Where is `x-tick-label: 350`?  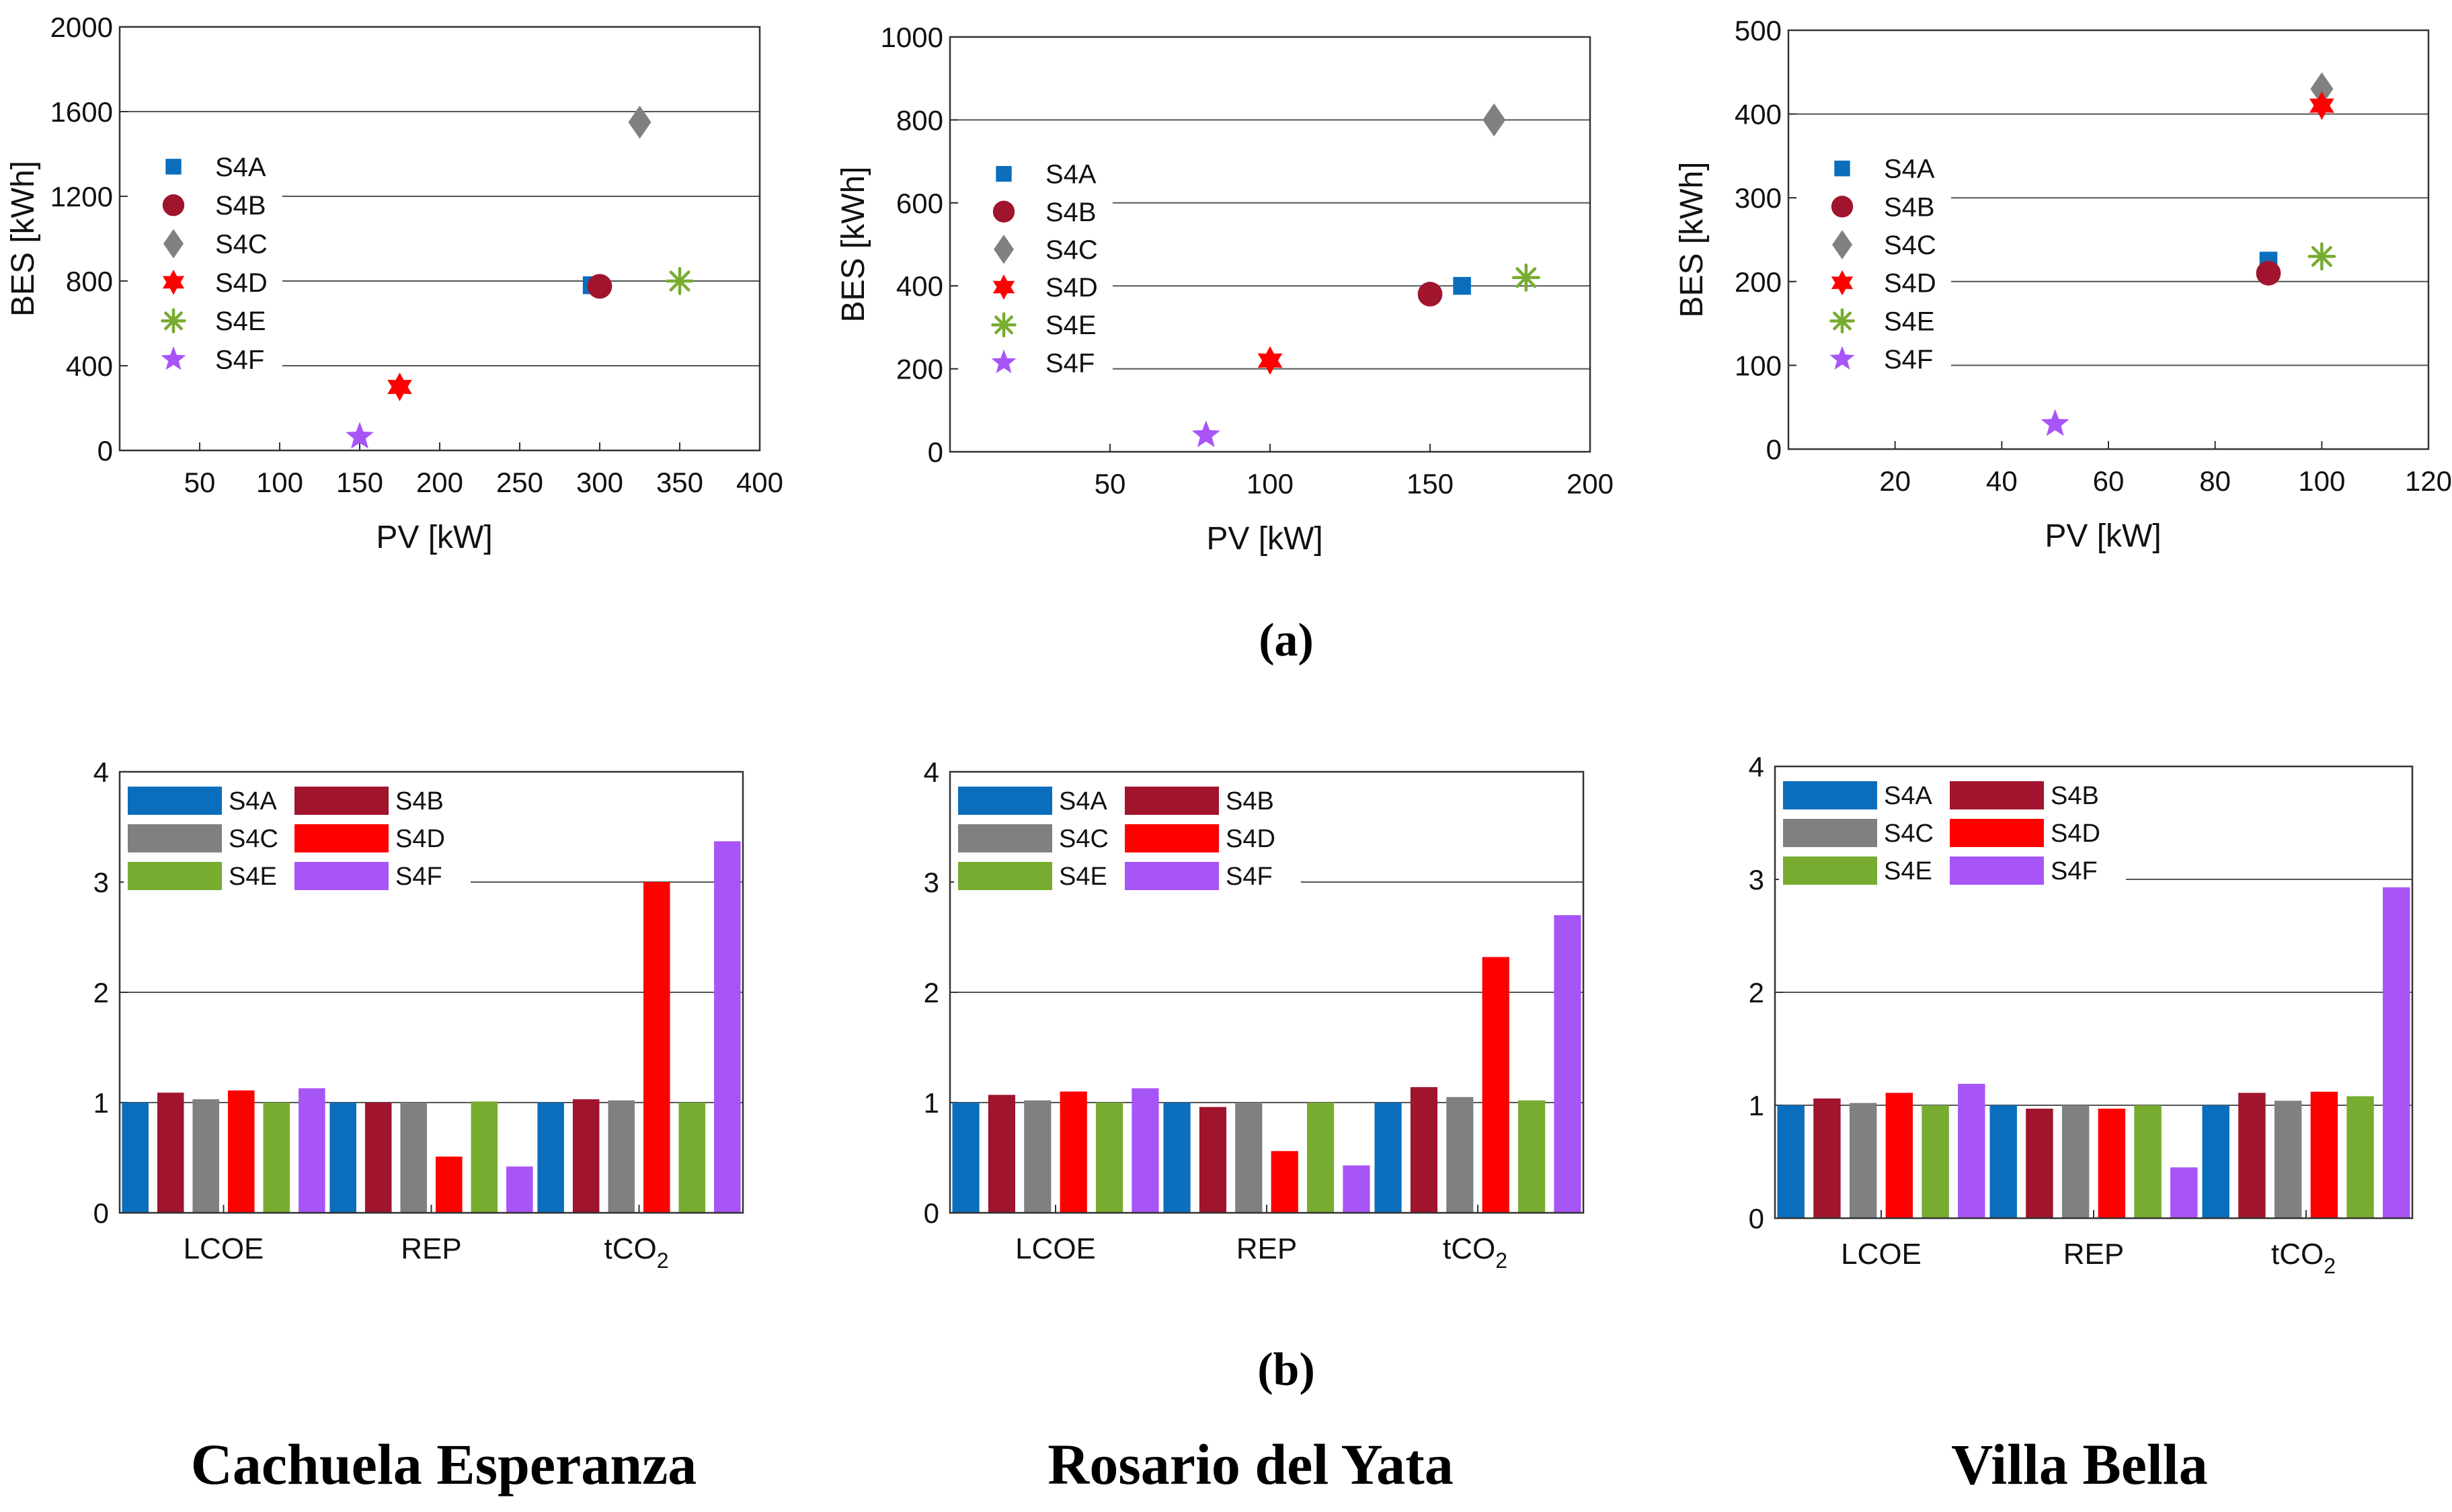
x-tick-label: 350 is located at coordinates (679, 482).